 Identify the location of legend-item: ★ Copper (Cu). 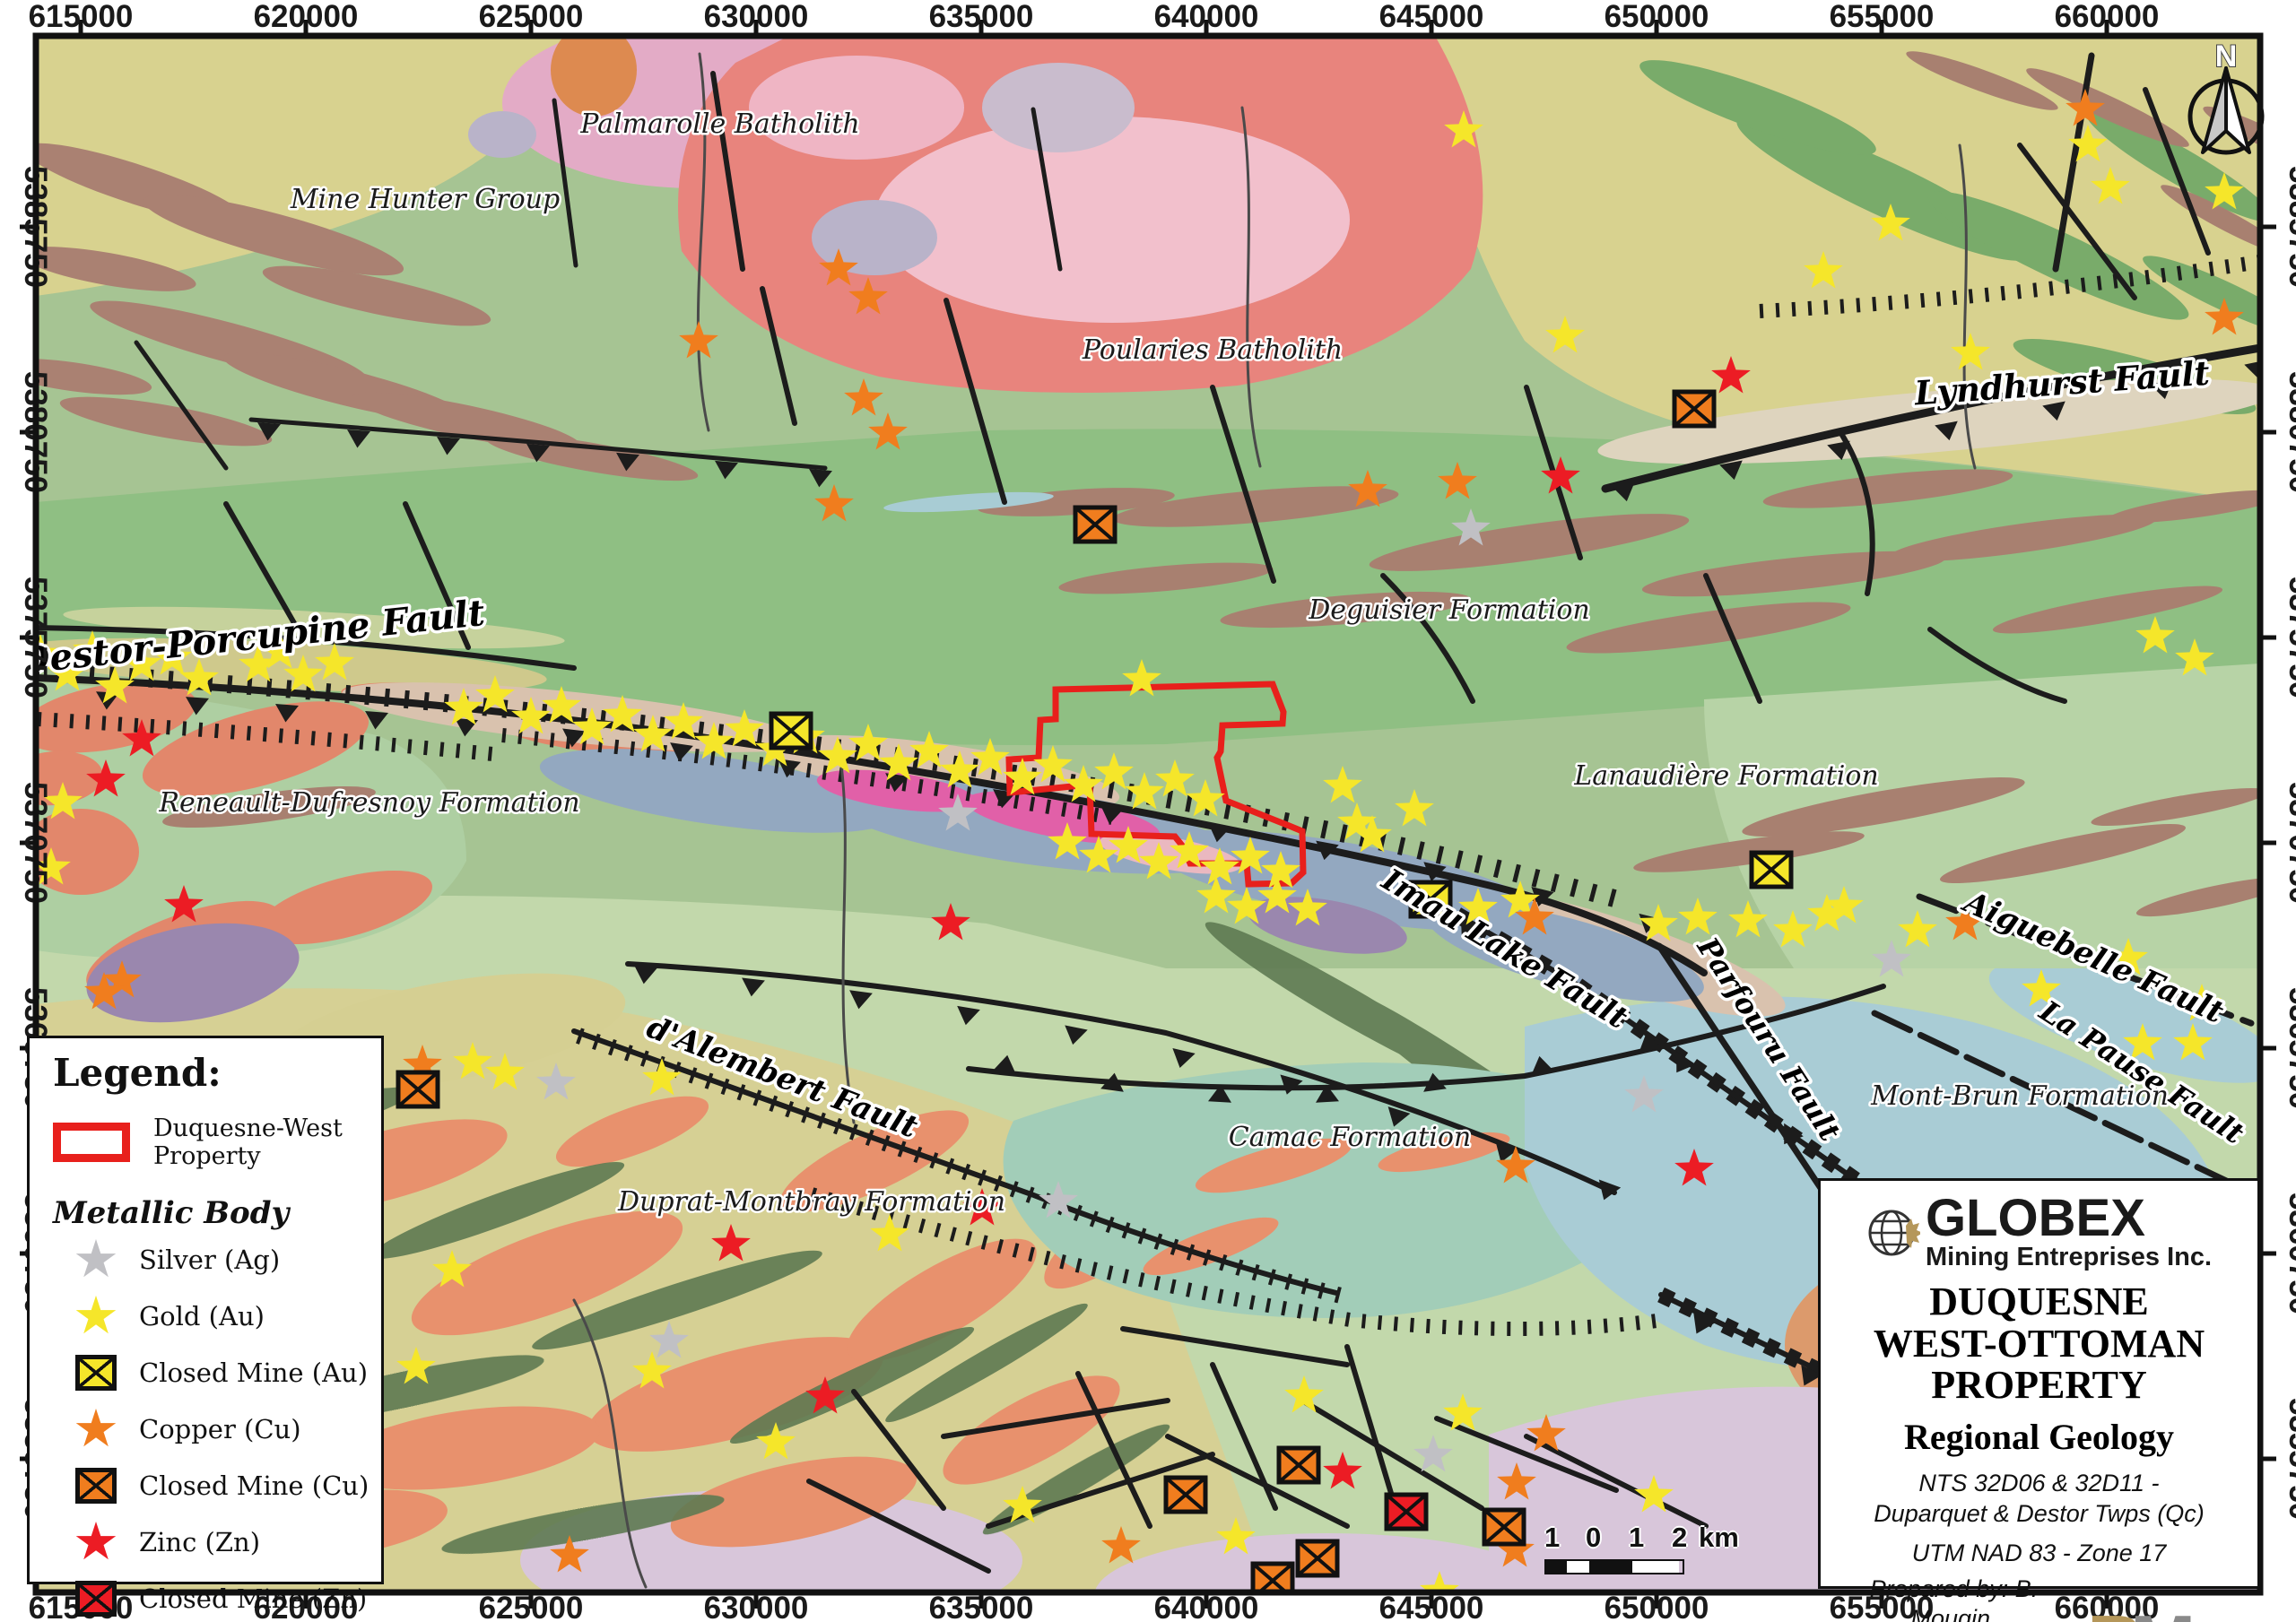
(212, 1429).